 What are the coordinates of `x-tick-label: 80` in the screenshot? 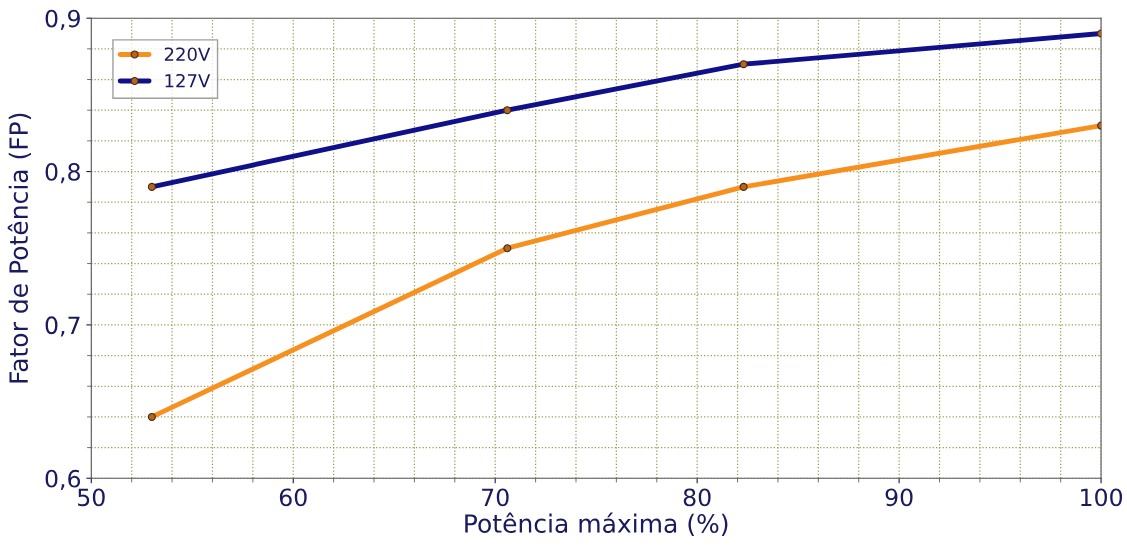 It's located at (697, 497).